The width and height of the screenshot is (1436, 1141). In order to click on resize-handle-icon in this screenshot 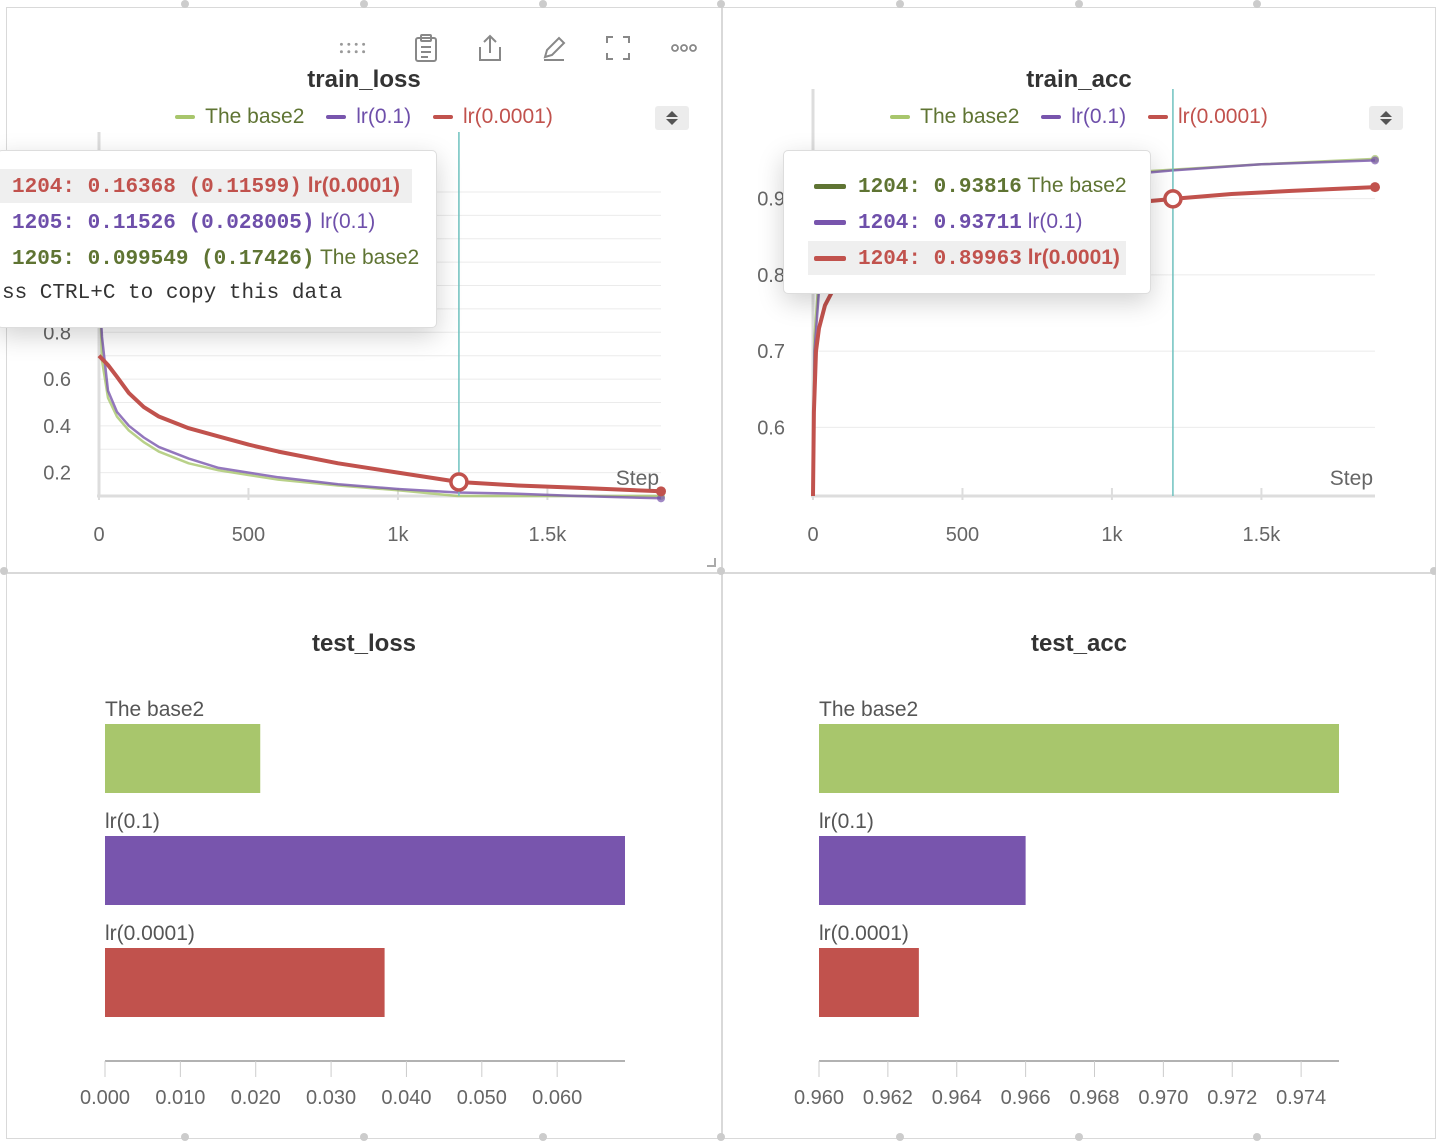, I will do `click(711, 562)`.